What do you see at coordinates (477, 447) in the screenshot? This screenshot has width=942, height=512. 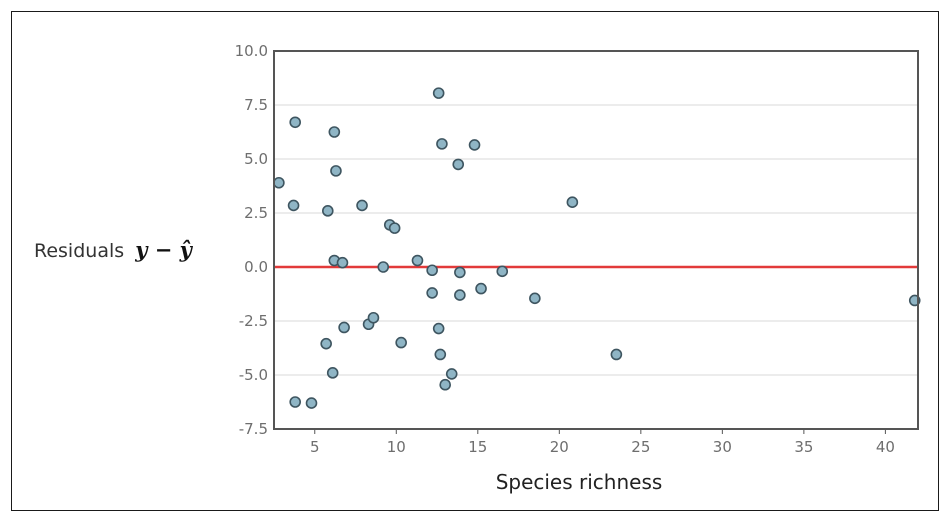 I see `x-tick-label: 15` at bounding box center [477, 447].